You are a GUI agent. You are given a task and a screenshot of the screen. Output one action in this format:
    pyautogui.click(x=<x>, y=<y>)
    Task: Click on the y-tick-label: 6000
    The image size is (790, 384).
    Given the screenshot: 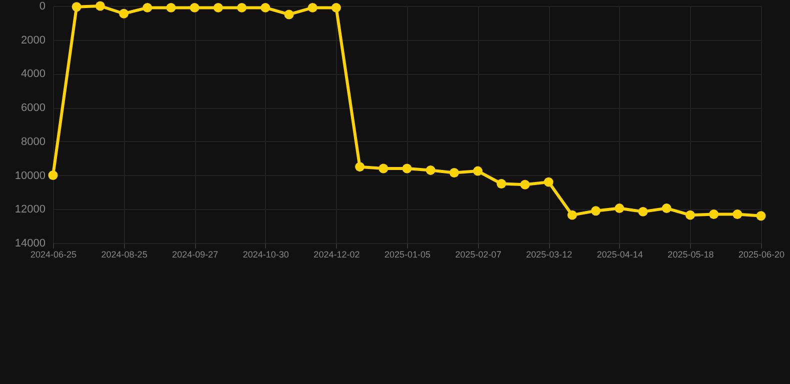 What is the action you would take?
    pyautogui.click(x=33, y=108)
    